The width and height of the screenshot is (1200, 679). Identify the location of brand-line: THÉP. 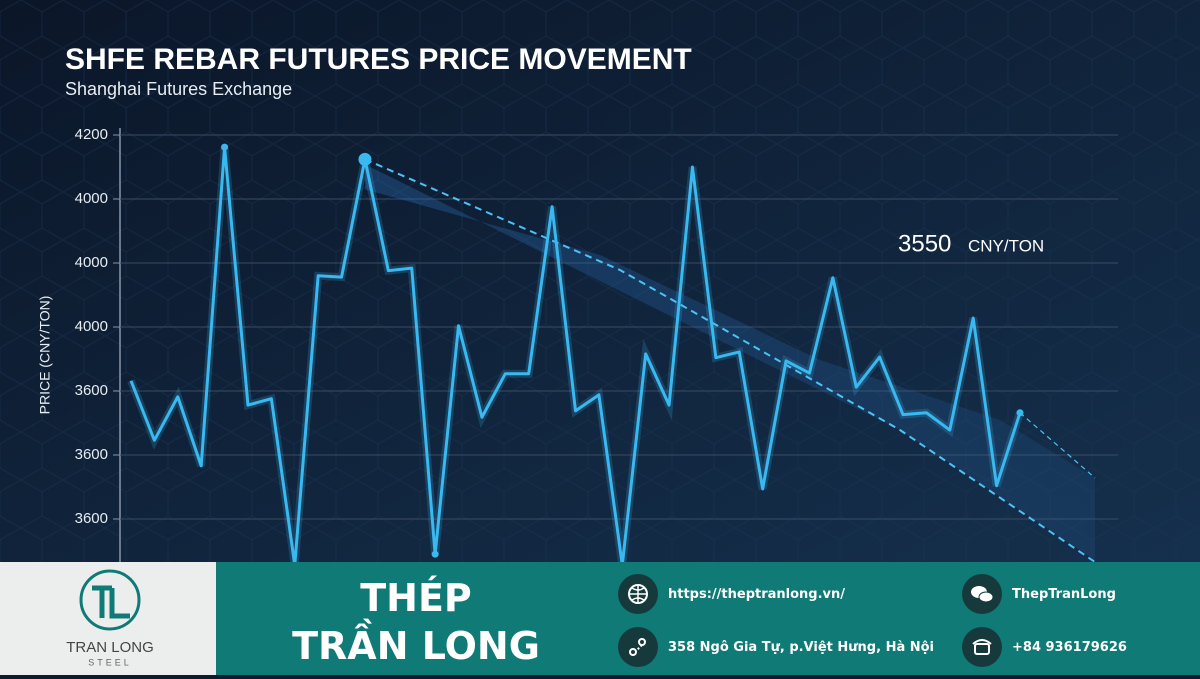
(416, 598).